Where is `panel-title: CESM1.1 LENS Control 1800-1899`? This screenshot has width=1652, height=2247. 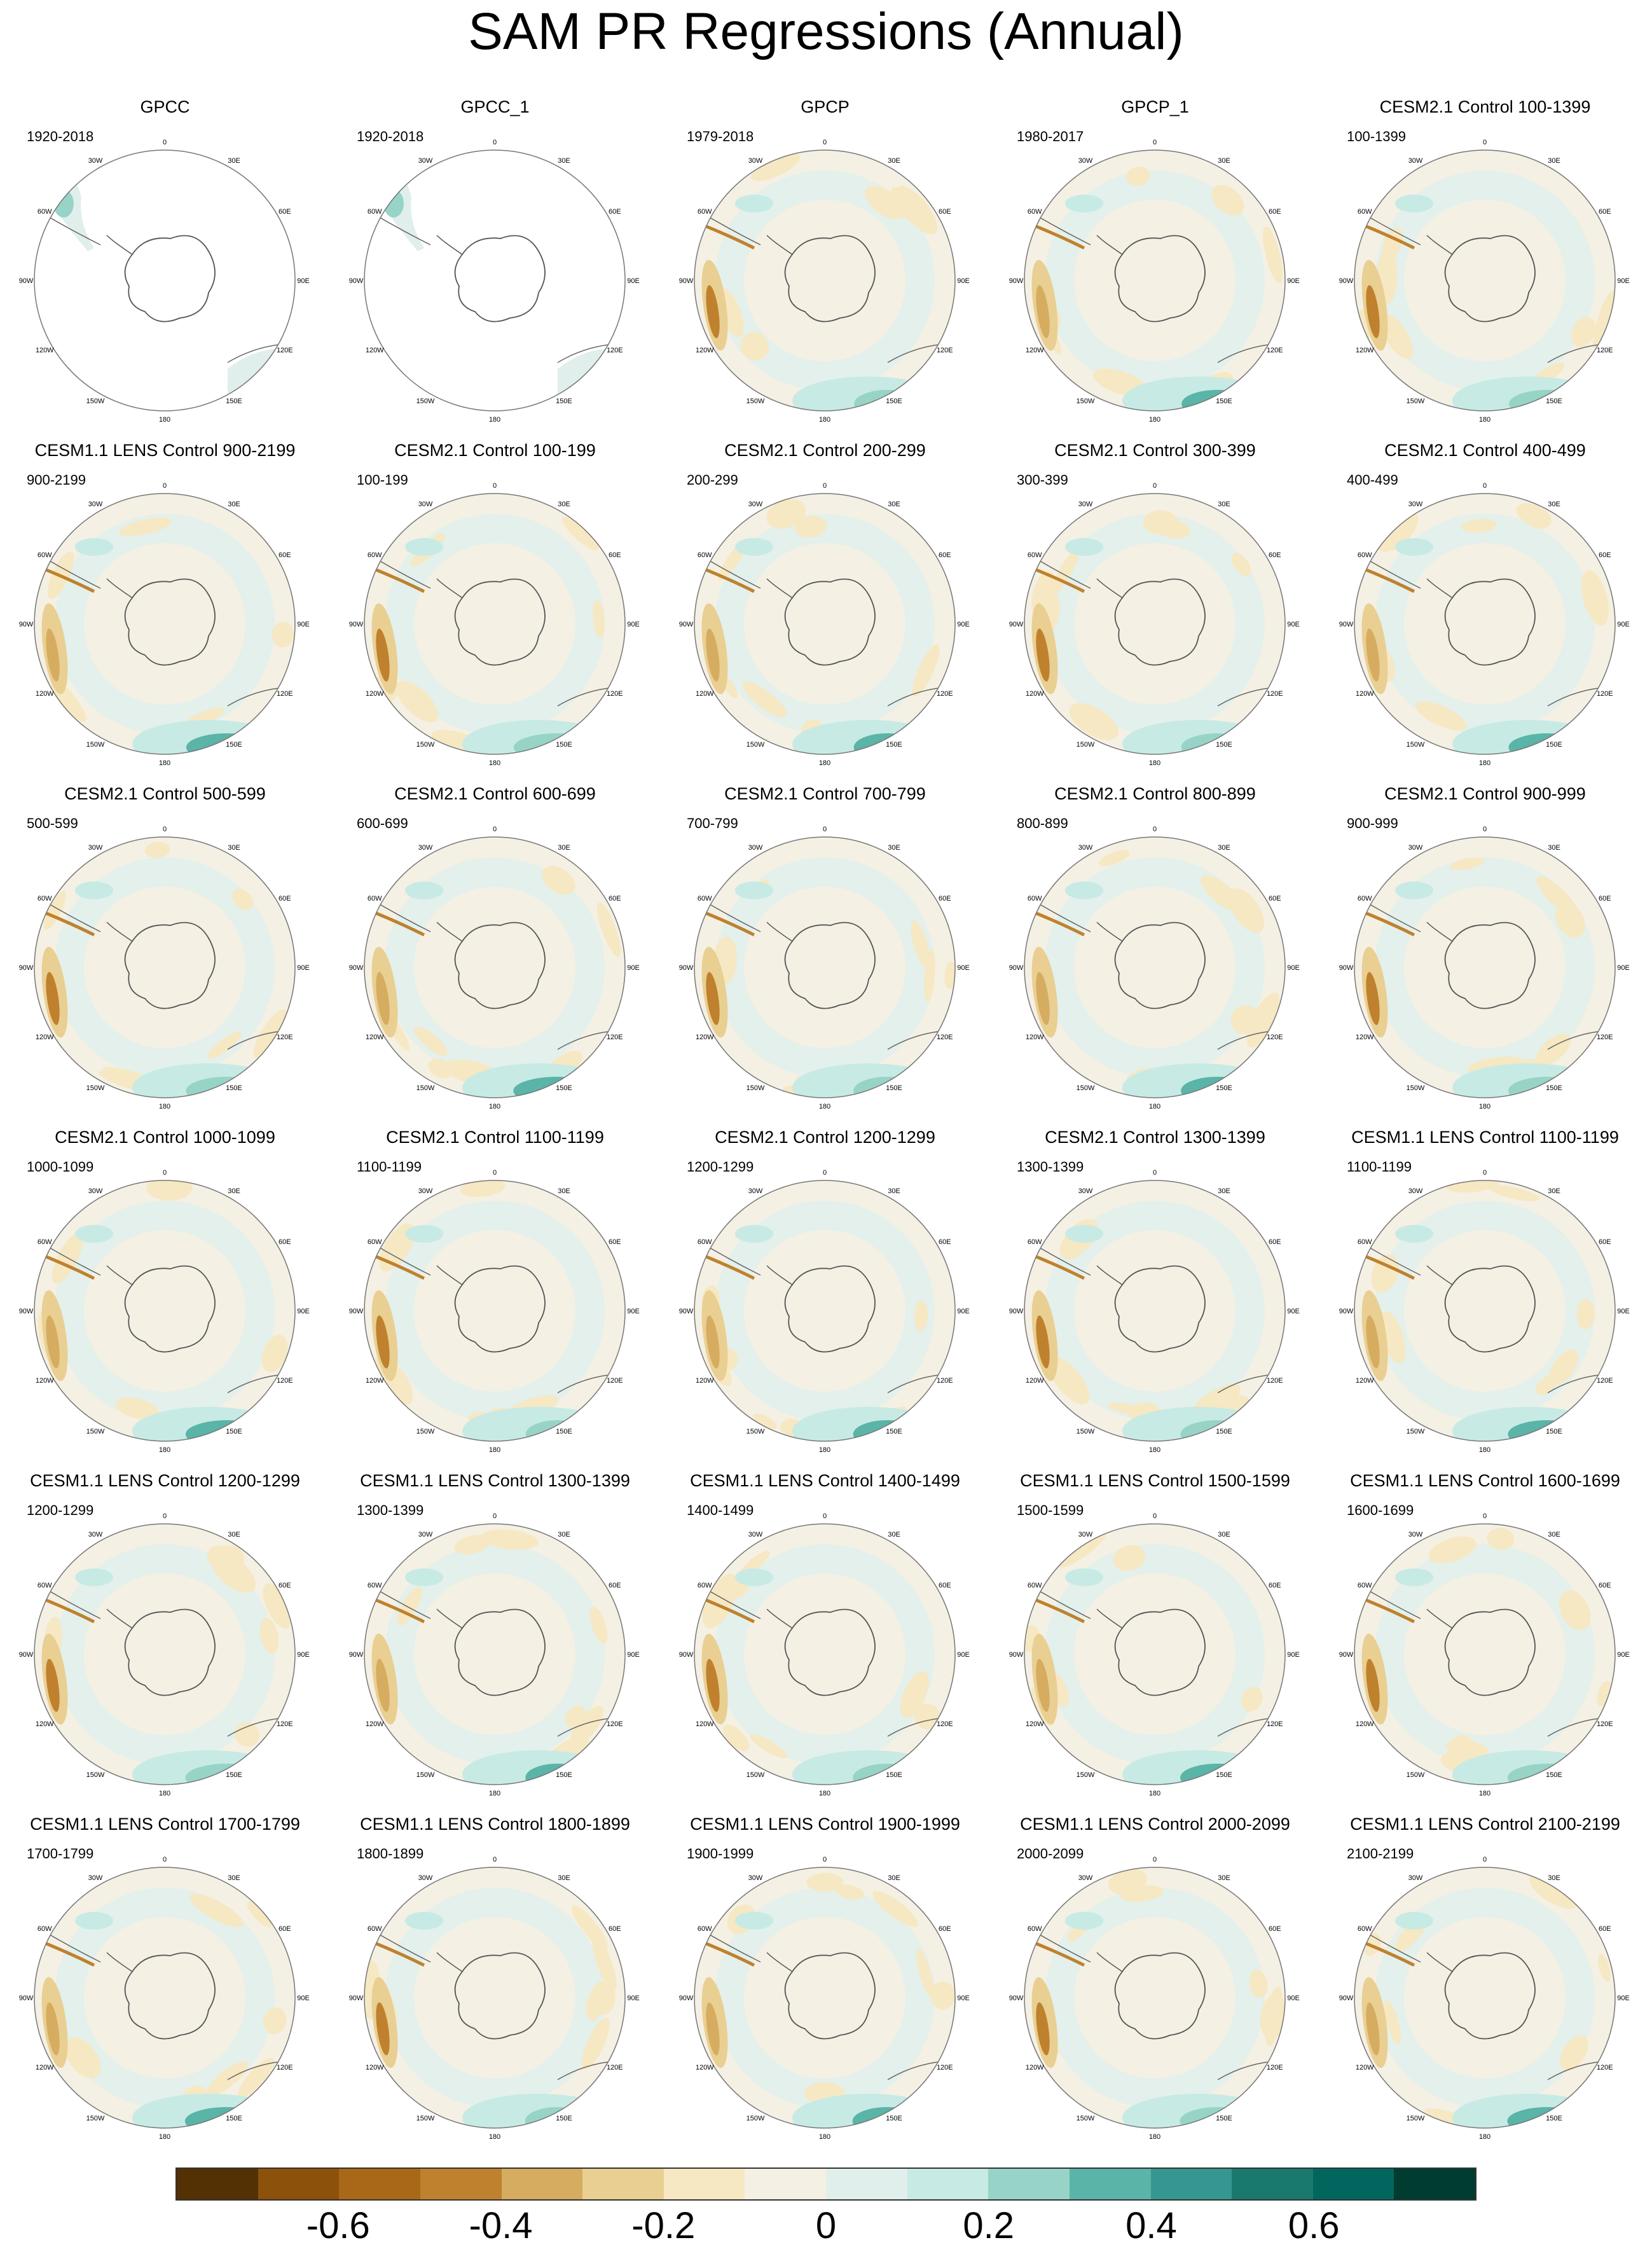
panel-title: CESM1.1 LENS Control 1800-1899 is located at coordinates (495, 1824).